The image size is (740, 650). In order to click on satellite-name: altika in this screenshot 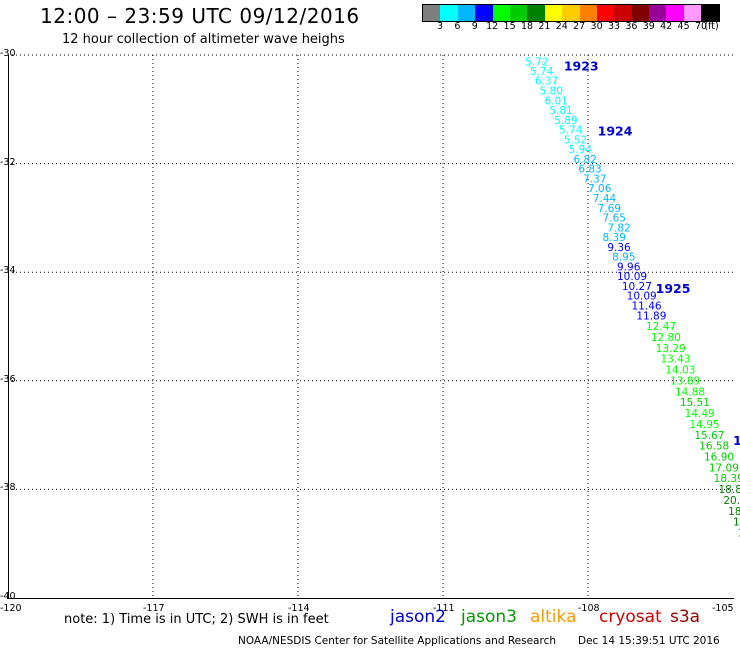, I will do `click(553, 617)`.